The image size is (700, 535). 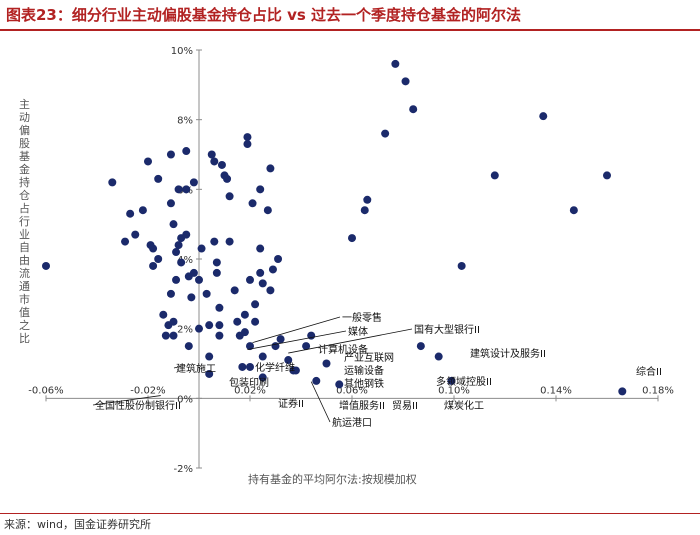 What do you see at coordinates (454, 390) in the screenshot?
I see `x-tick-label: 0.10%` at bounding box center [454, 390].